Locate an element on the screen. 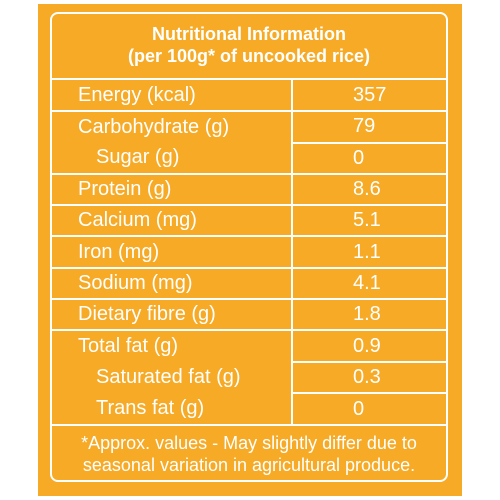 The image size is (500, 500). table-row-carbohydrate: Carbohydrate (g) 79 is located at coordinates (249, 127).